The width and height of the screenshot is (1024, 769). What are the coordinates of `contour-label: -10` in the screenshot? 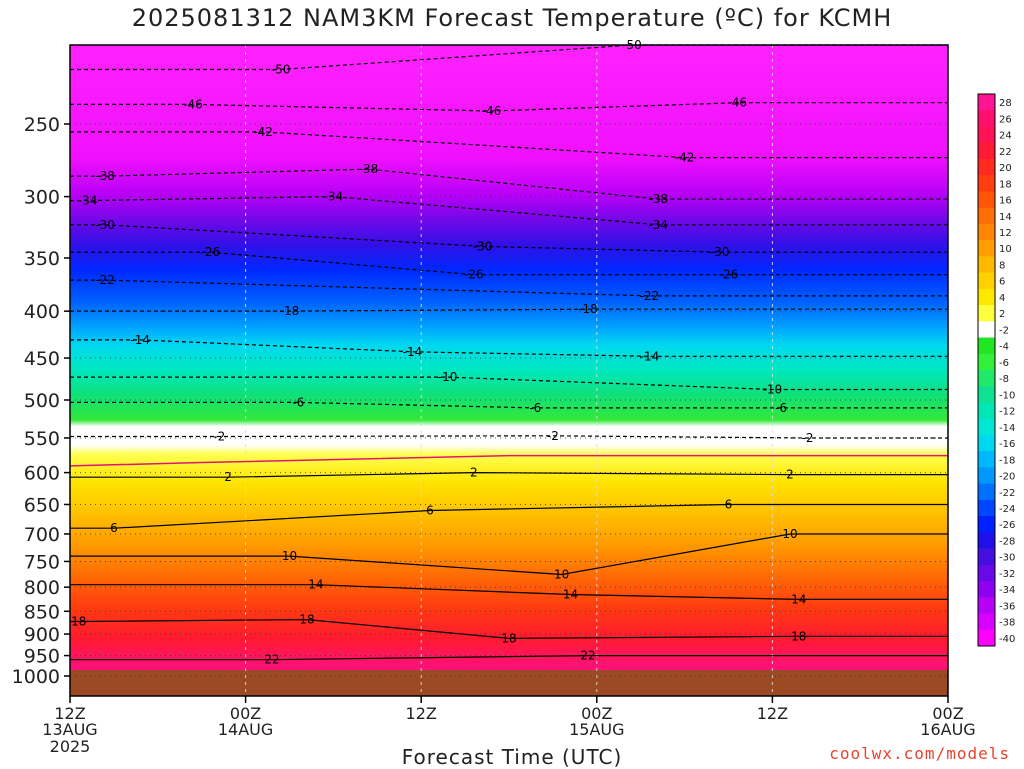 It's located at (448, 377).